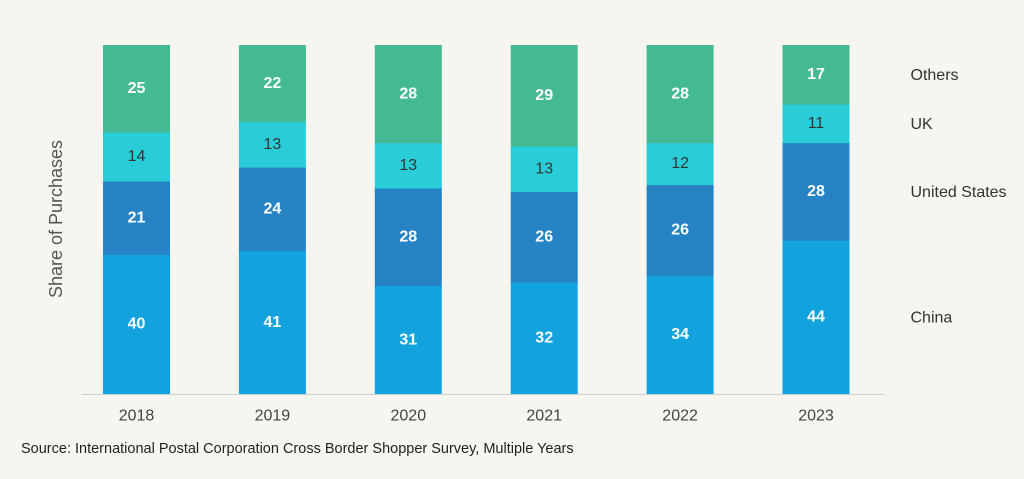 Image resolution: width=1024 pixels, height=479 pixels. Describe the element at coordinates (680, 416) in the screenshot. I see `x-tick-label: 2022` at that location.